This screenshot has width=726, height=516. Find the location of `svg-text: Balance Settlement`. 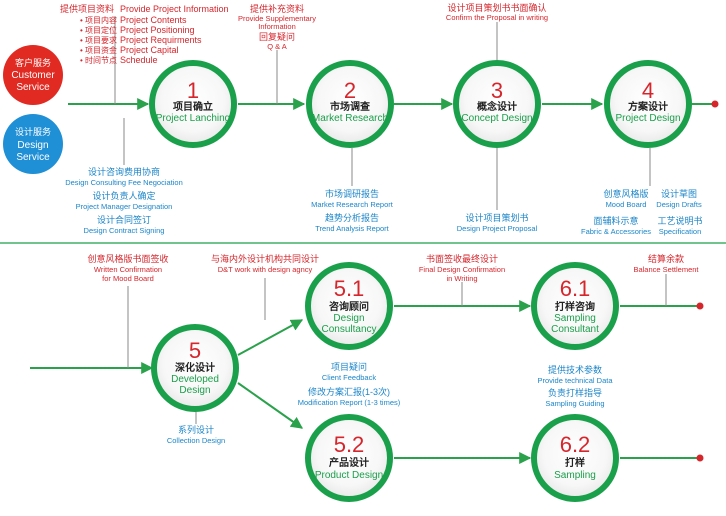

svg-text: Balance Settlement is located at coordinates (666, 269).